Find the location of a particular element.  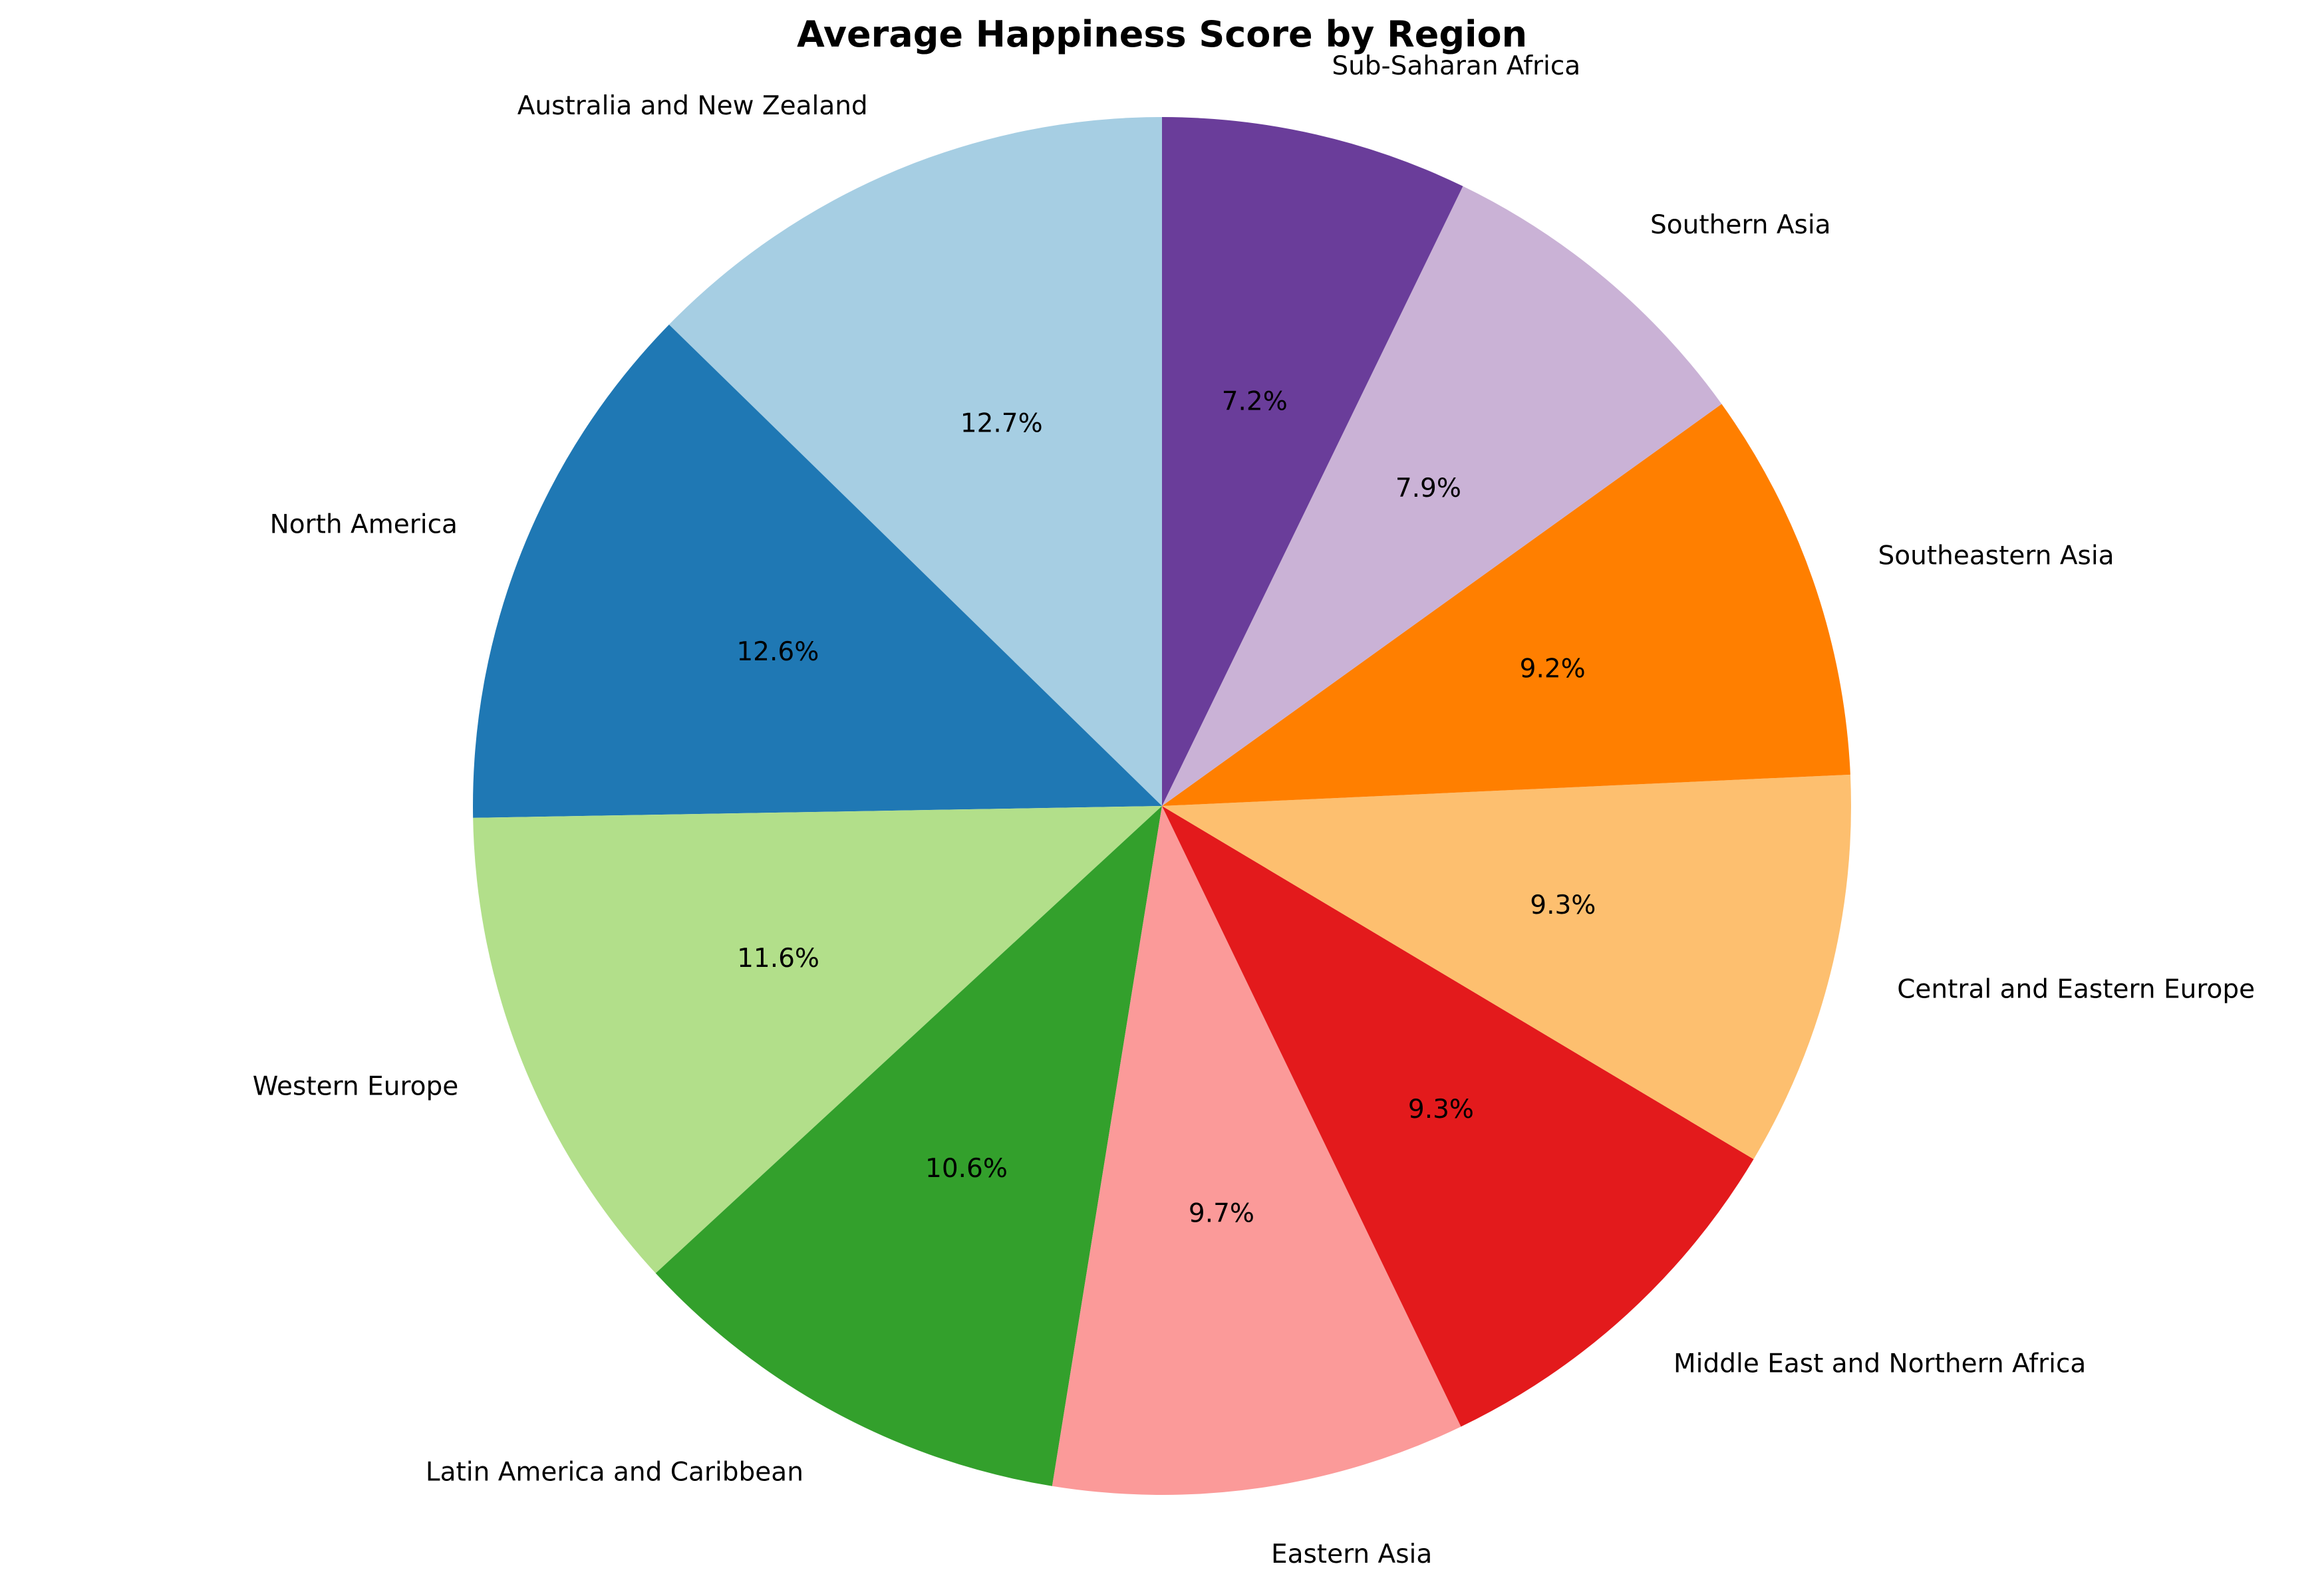

chart-title: Average Happiness Score by Region is located at coordinates (1162, 34).